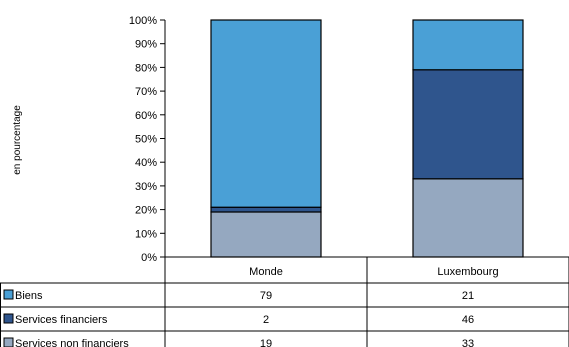 The image size is (569, 347). I want to click on data-value-label: 46, so click(468, 320).